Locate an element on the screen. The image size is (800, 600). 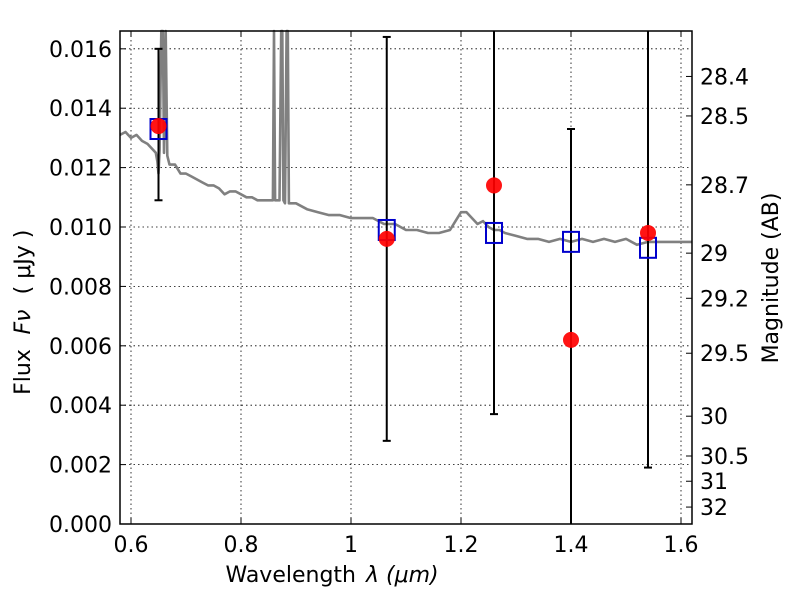
x-tick-label: 0.6 is located at coordinates (131, 545).